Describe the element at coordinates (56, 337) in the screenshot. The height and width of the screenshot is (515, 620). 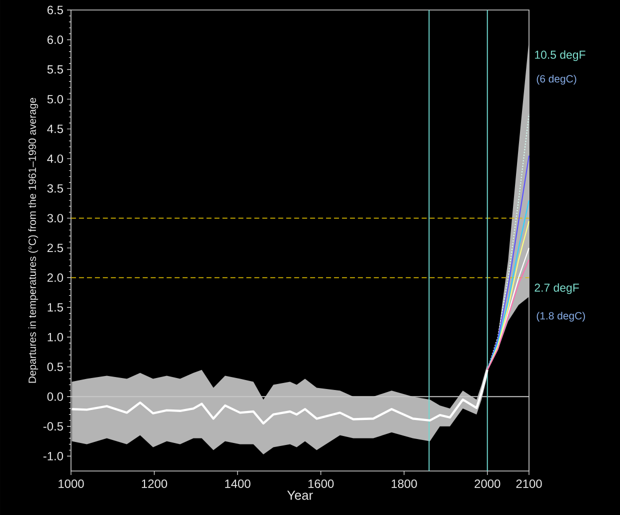
I see `y-tick-label: 1.0` at that location.